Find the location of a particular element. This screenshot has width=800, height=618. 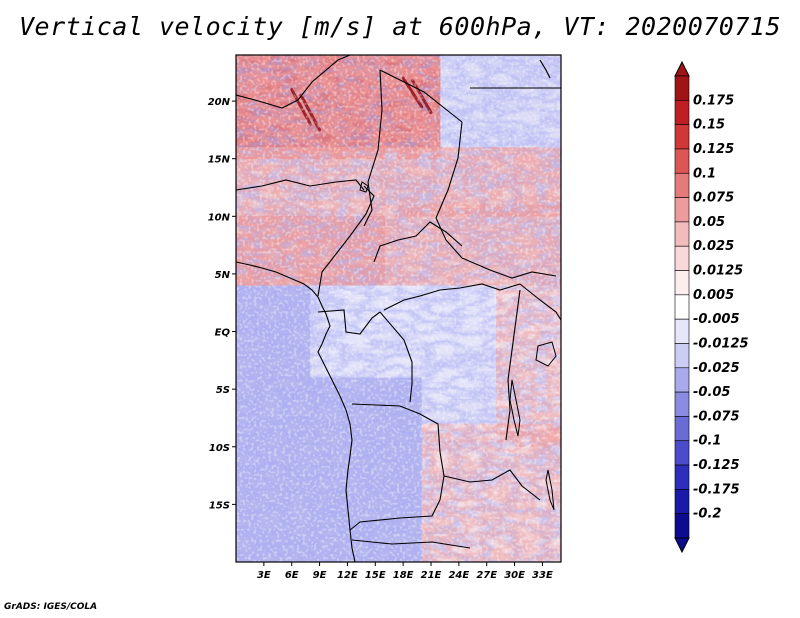

x-tick-label: 12E is located at coordinates (347, 575).